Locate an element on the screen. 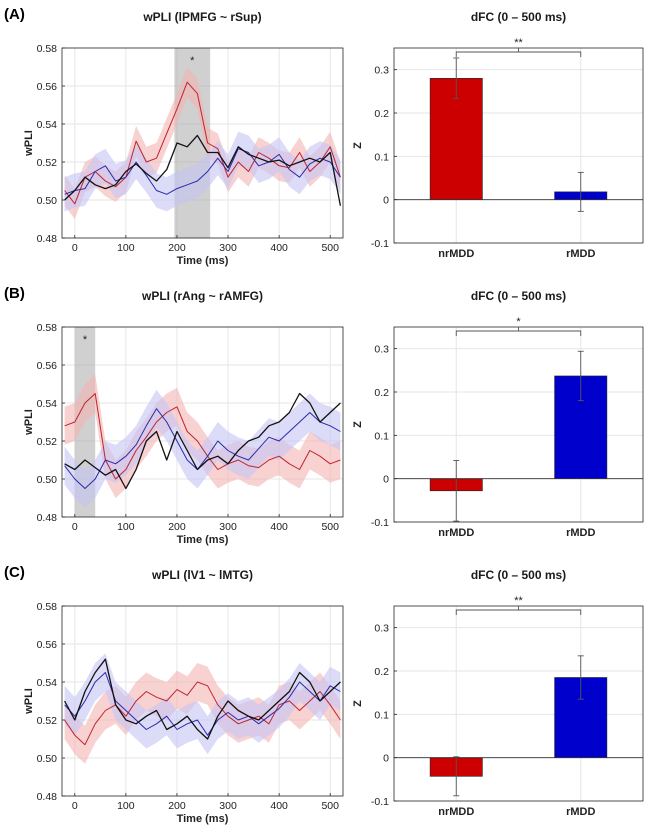  panel-label: (B) is located at coordinates (14, 293).